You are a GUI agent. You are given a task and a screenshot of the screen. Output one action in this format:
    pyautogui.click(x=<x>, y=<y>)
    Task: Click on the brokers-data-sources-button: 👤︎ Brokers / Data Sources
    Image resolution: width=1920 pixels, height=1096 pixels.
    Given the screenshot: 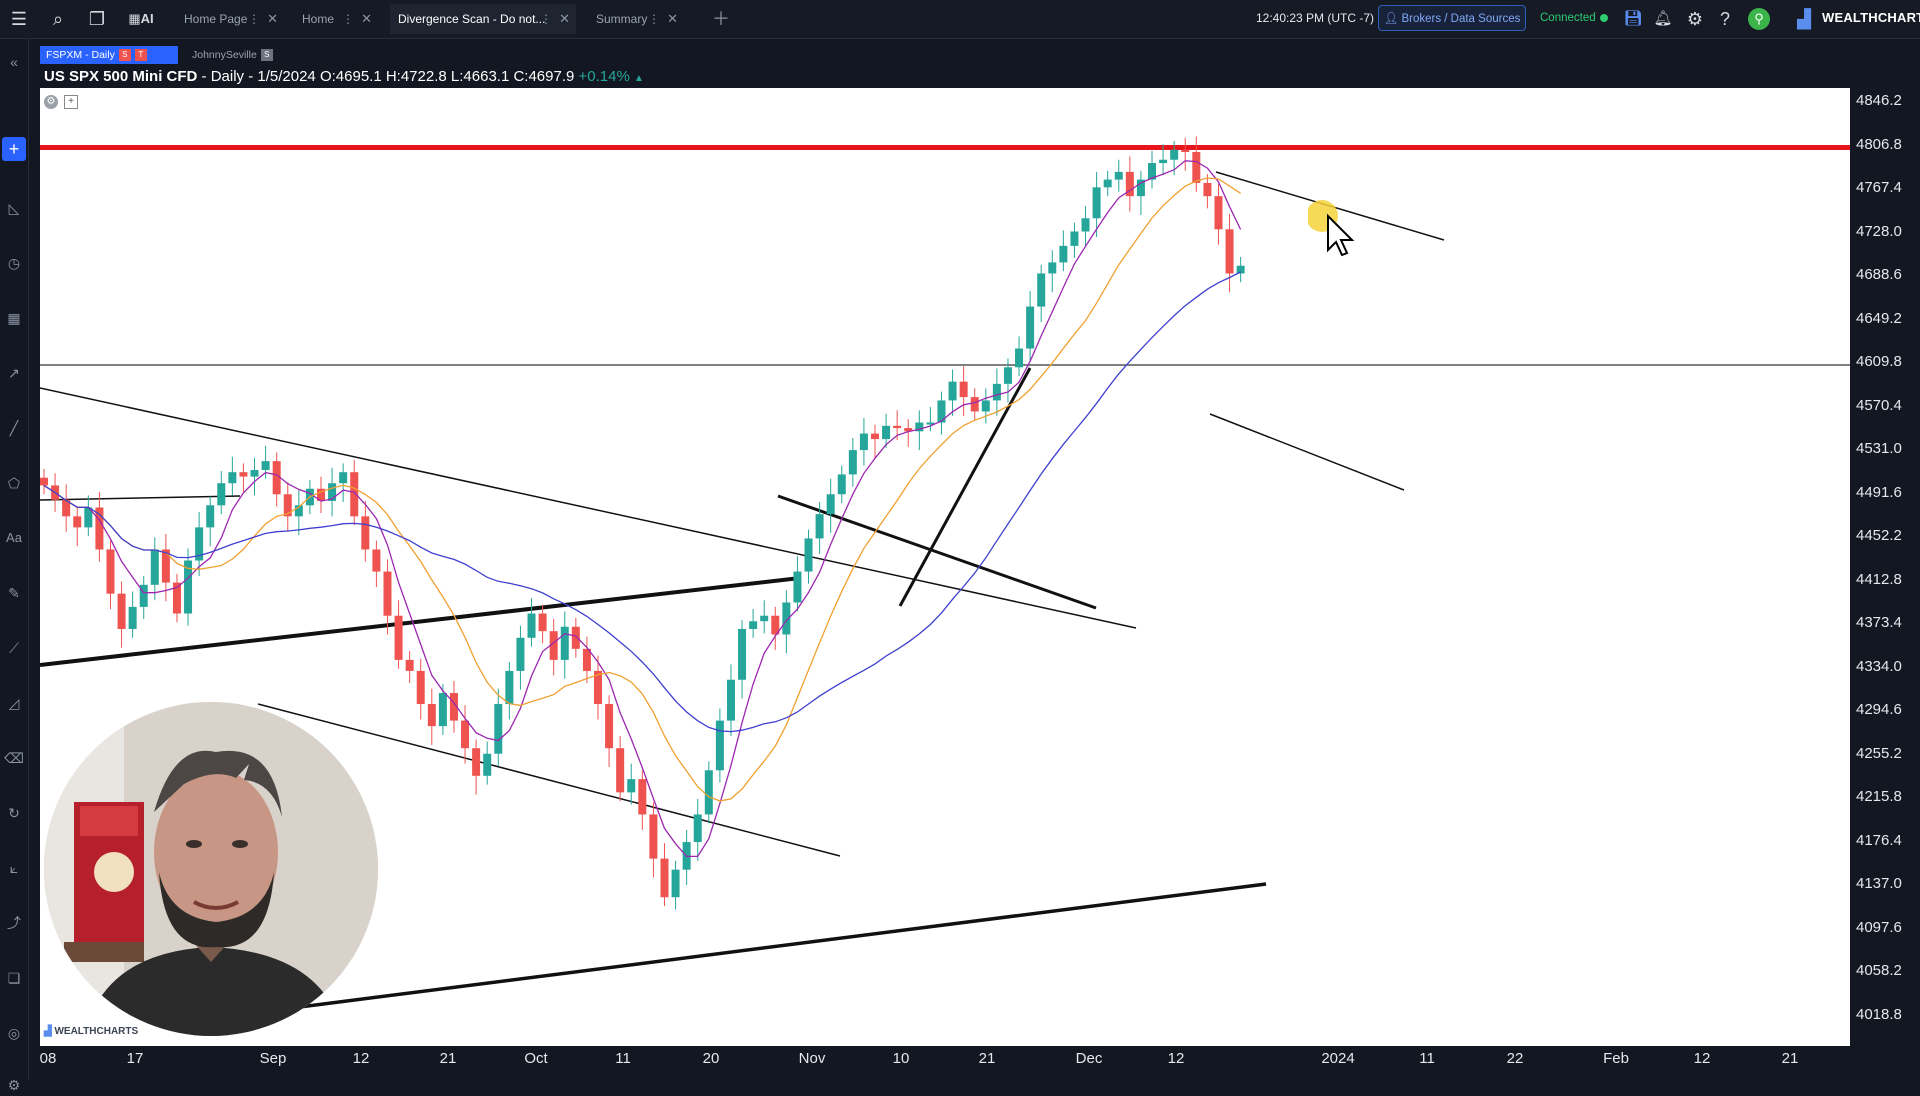 What is the action you would take?
    pyautogui.click(x=1452, y=18)
    